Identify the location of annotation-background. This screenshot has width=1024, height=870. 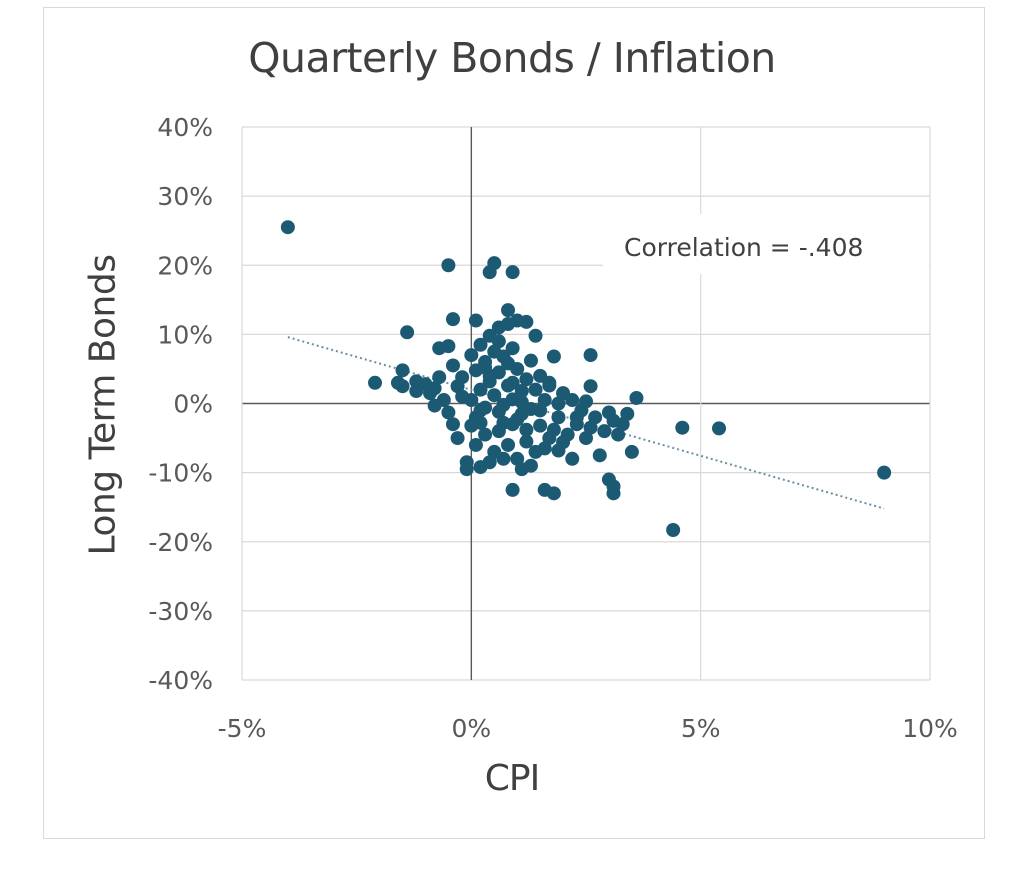
(766, 244).